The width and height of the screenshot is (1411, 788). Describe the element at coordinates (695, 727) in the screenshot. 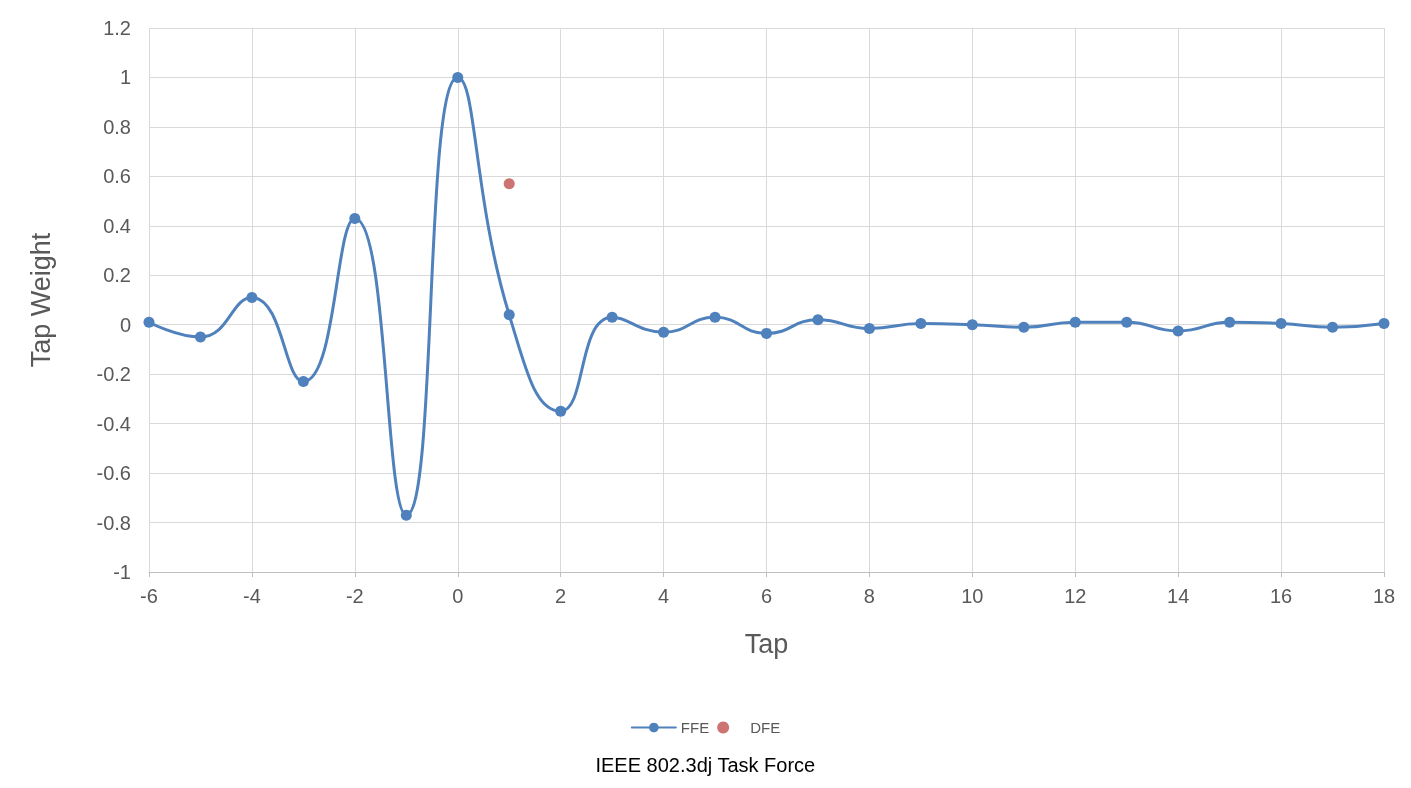

I see `legend-label: FFE` at that location.